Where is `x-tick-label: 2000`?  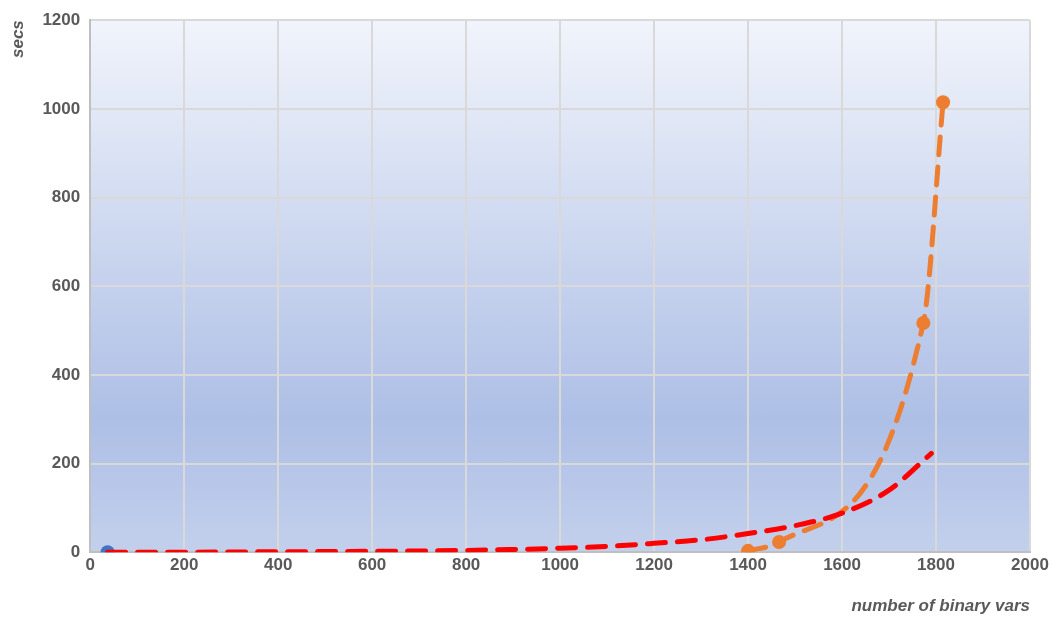 x-tick-label: 2000 is located at coordinates (1030, 565).